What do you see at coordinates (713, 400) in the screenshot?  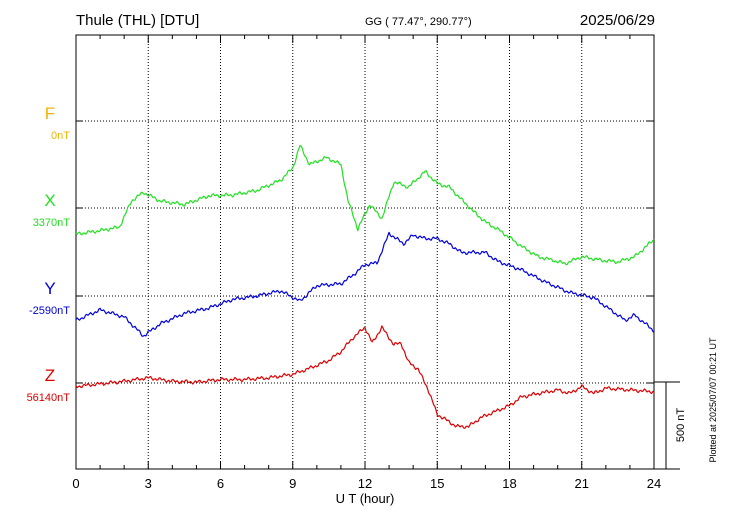 I see `plotted-timestamp: Plotted at 2025/07/07 00:21 UT` at bounding box center [713, 400].